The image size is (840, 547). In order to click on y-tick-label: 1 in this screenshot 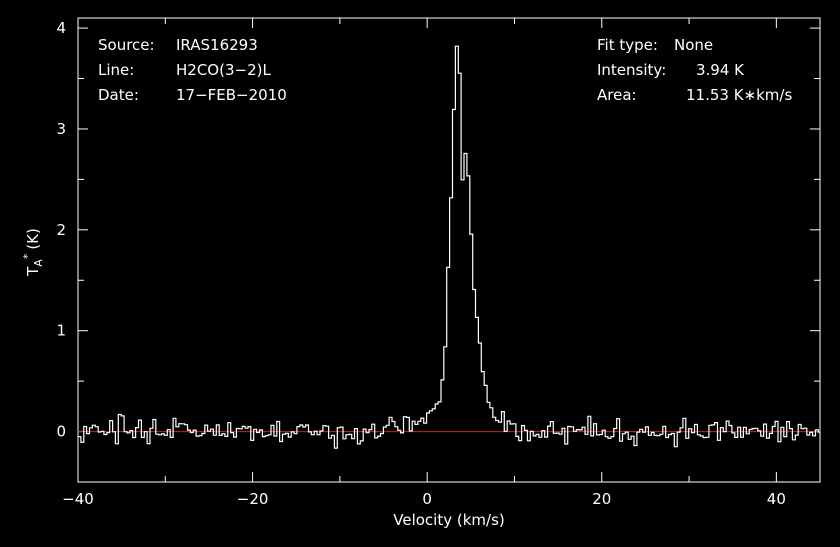, I will do `click(61, 331)`.